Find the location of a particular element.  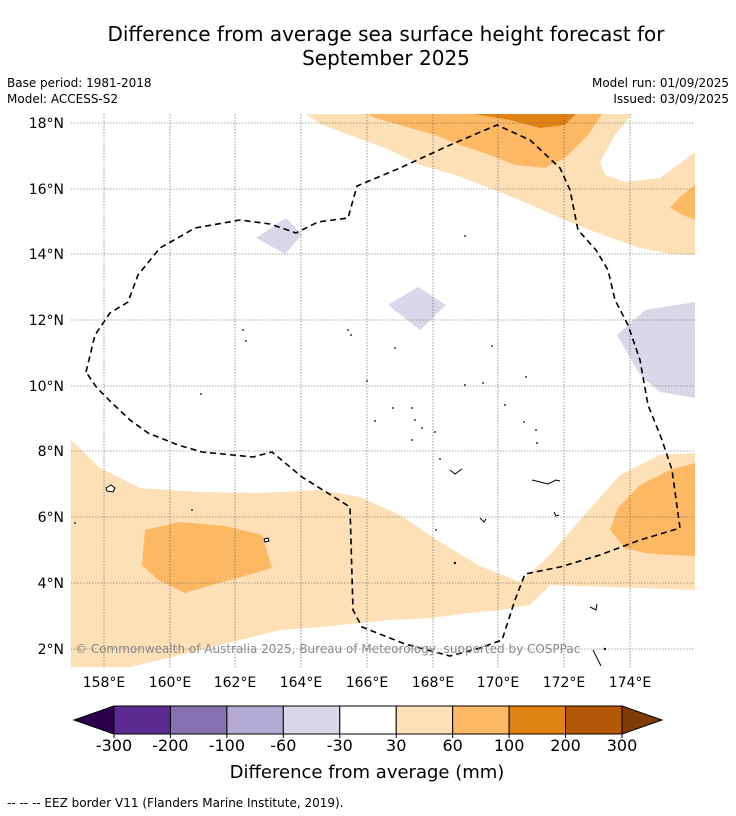

contour-positive-60-100-northeast is located at coordinates (682, 202).